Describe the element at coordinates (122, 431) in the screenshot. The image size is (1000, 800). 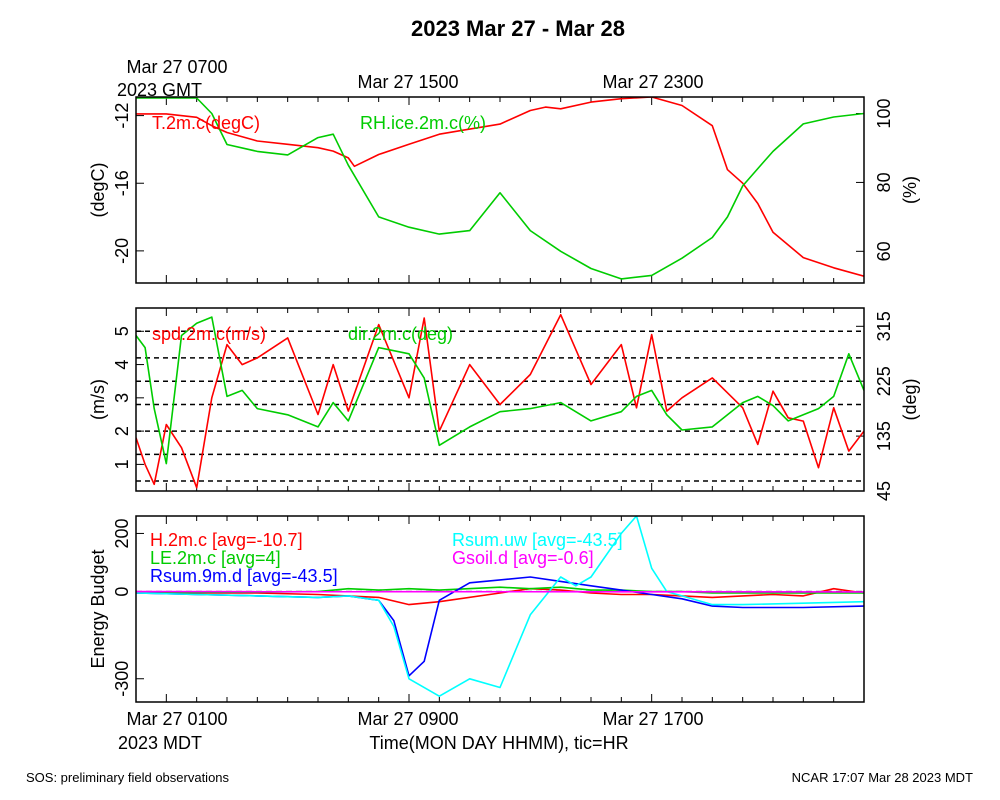
I see `y-tick-label-left-1: 2` at that location.